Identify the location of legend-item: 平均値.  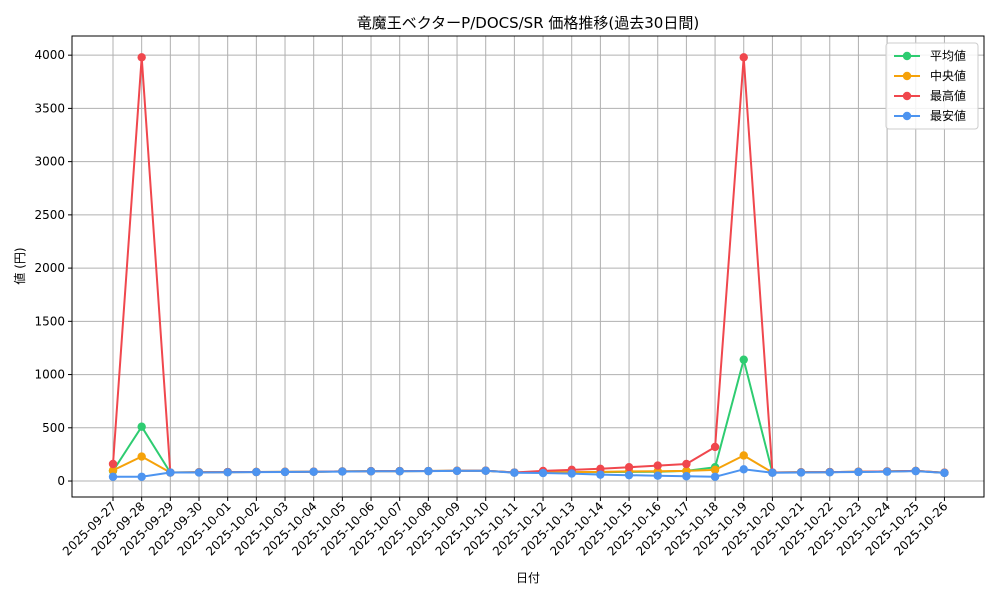
(930, 55).